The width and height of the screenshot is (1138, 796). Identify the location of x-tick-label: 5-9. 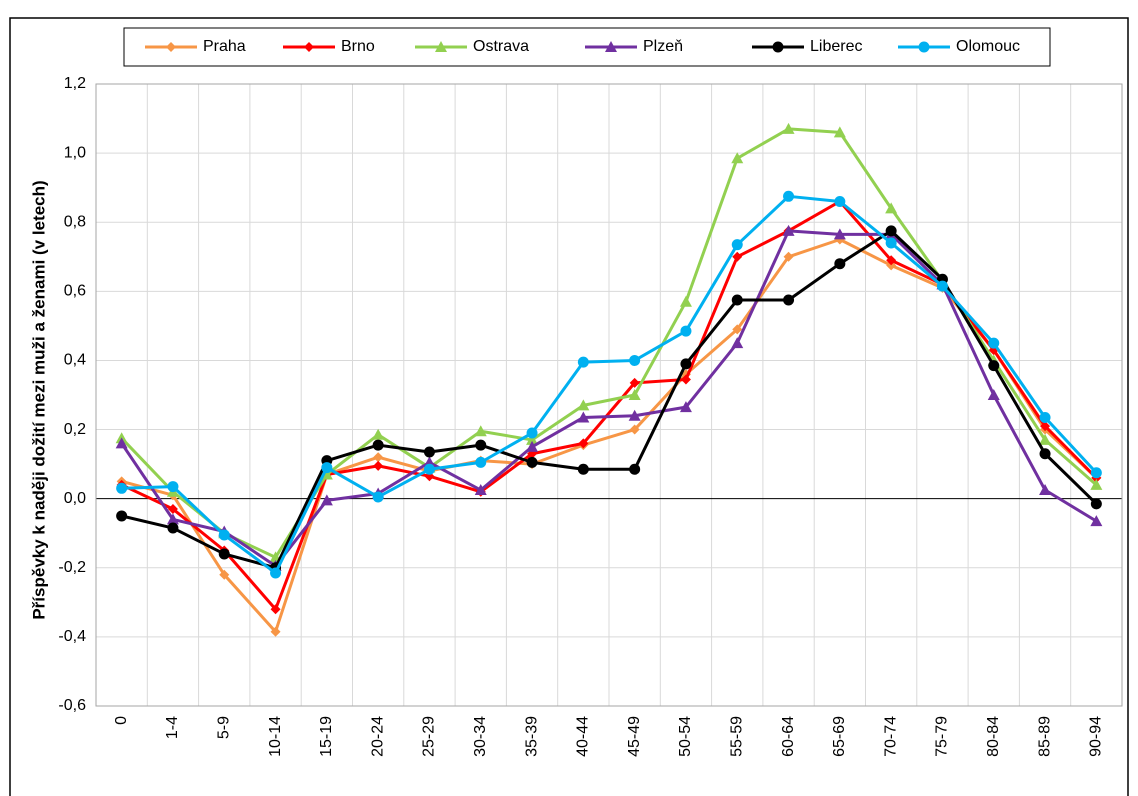
(223, 727).